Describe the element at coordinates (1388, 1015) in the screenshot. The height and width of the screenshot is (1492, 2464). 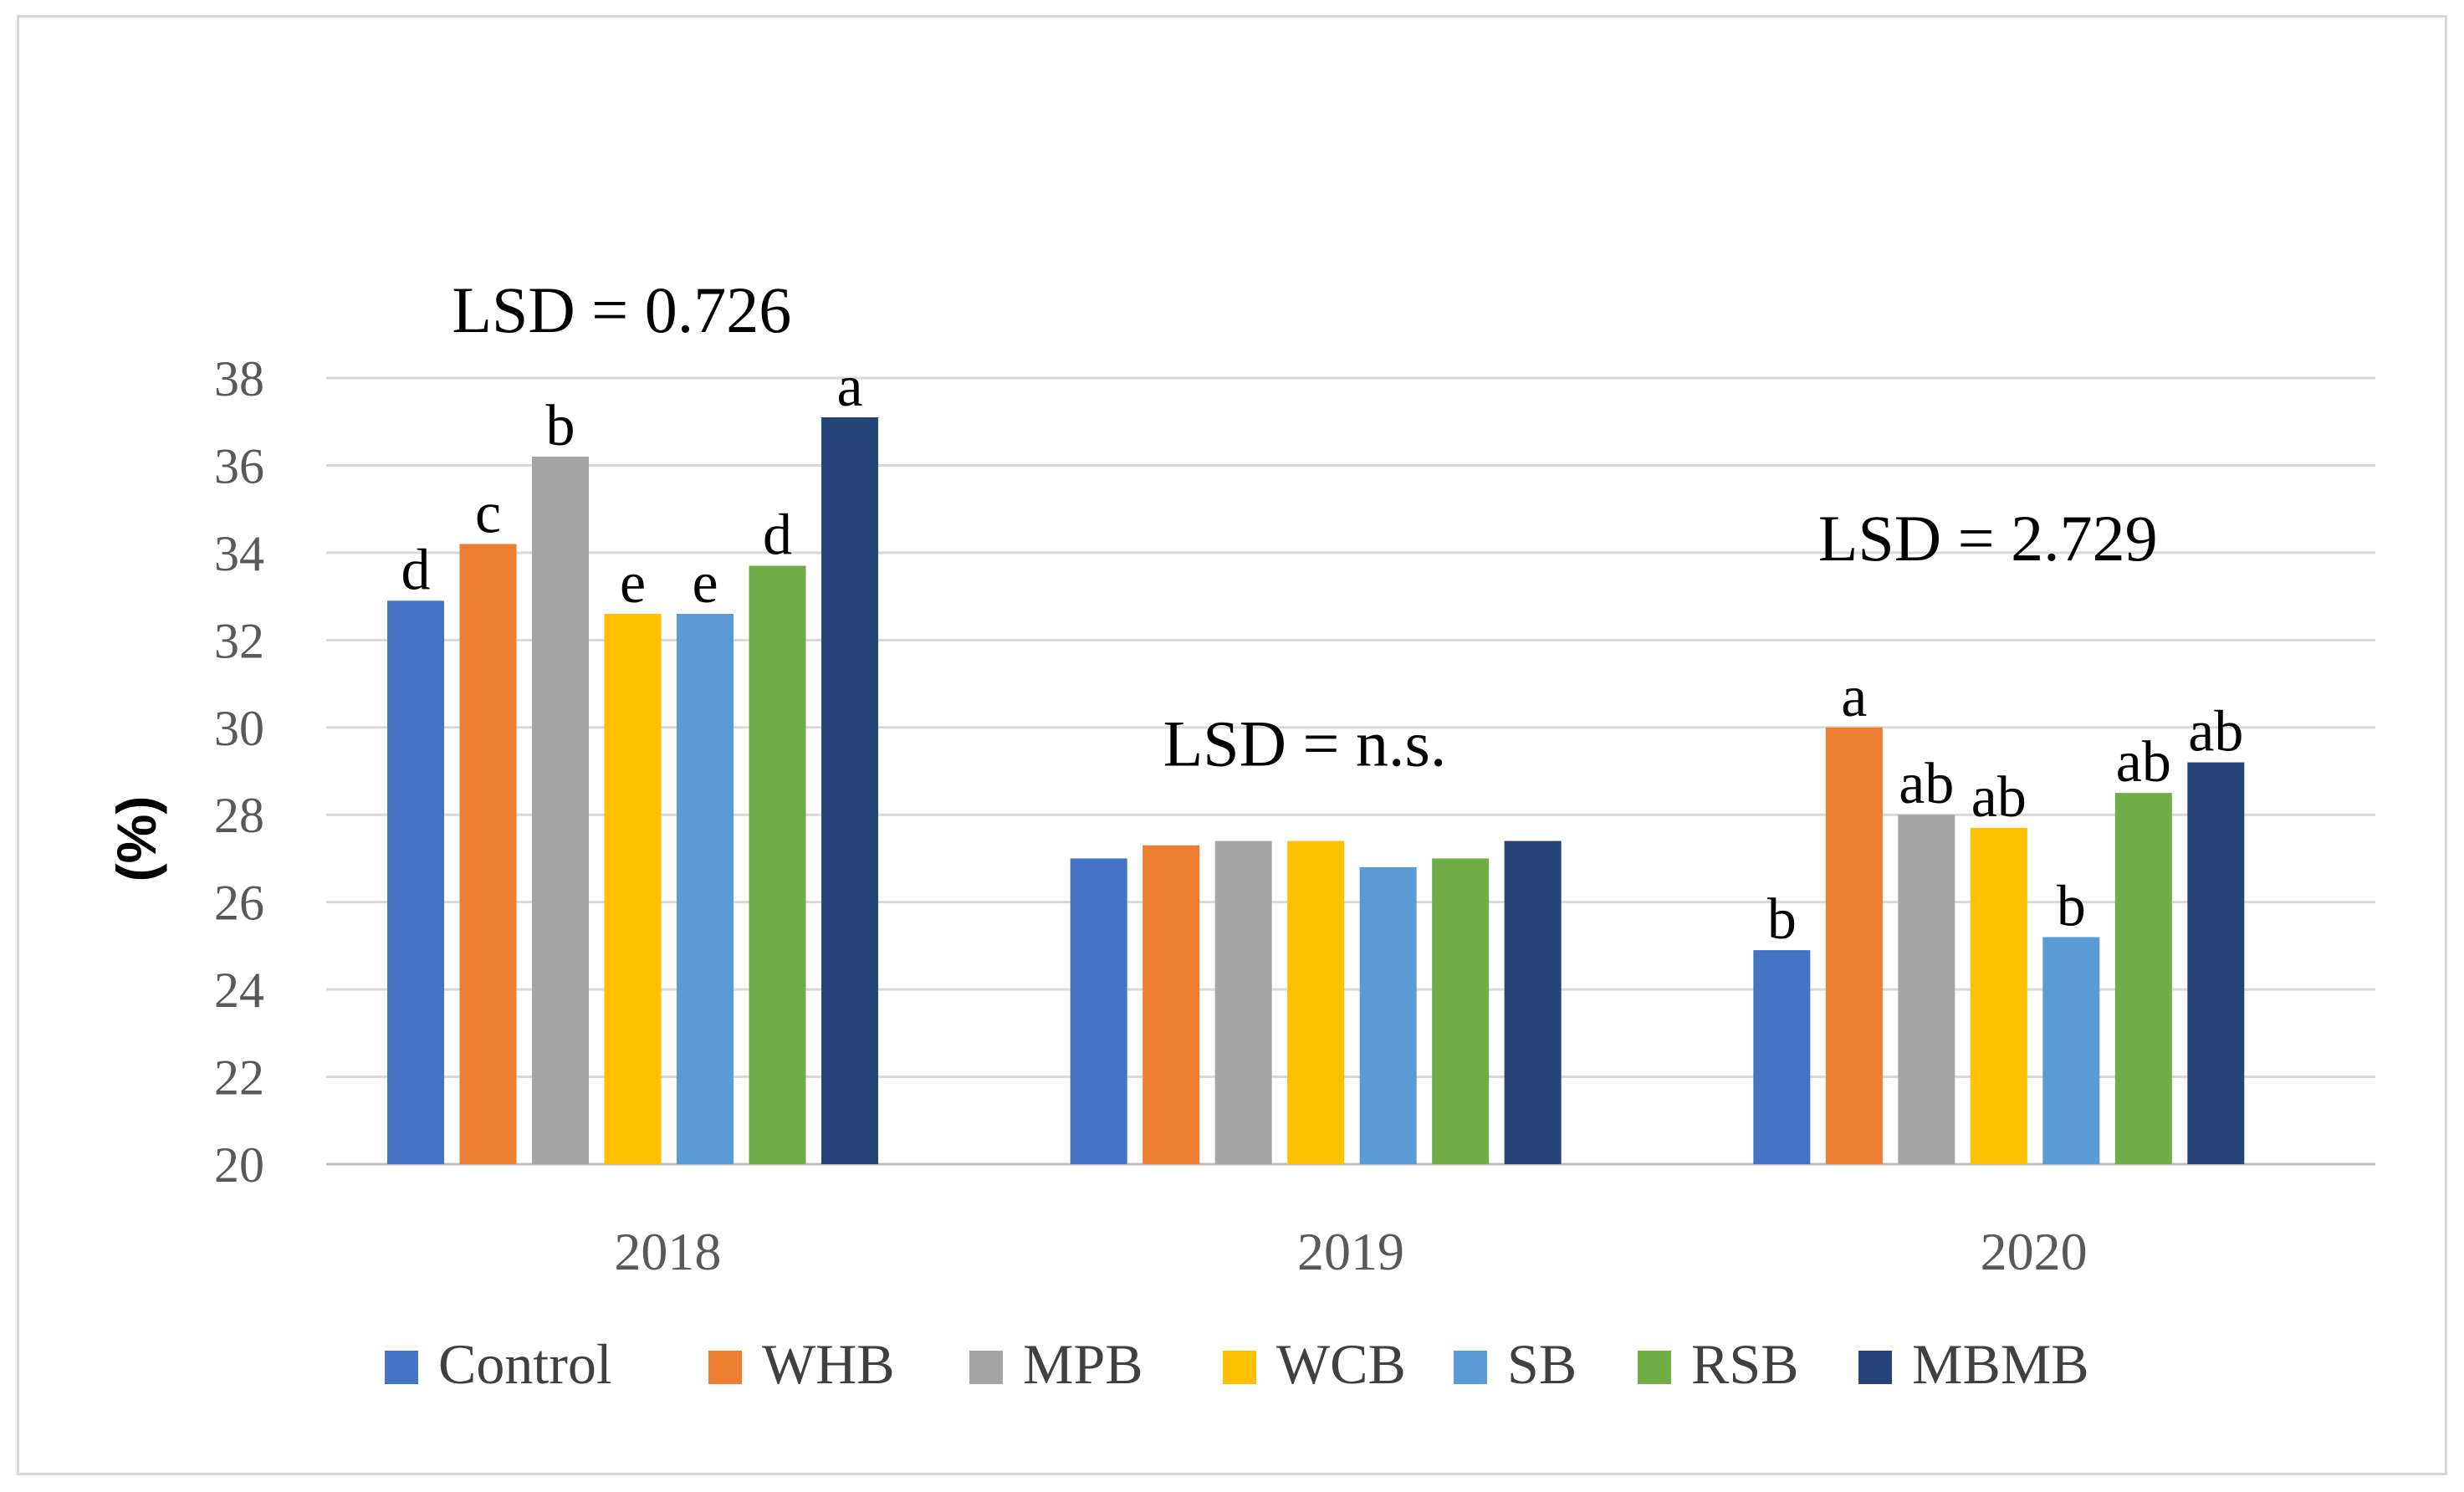
I see `bar-sb-2019` at that location.